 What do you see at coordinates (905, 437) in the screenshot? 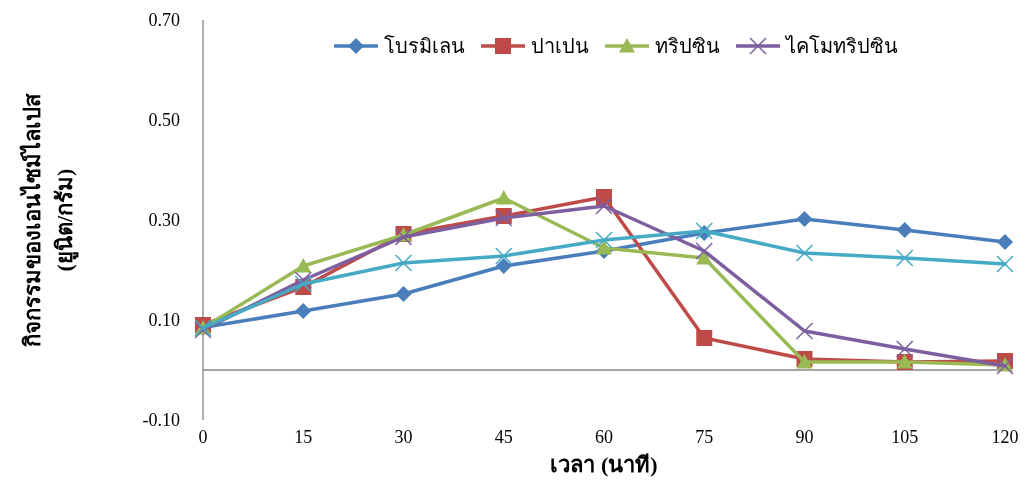
I see `x-tick-label: 105` at bounding box center [905, 437].